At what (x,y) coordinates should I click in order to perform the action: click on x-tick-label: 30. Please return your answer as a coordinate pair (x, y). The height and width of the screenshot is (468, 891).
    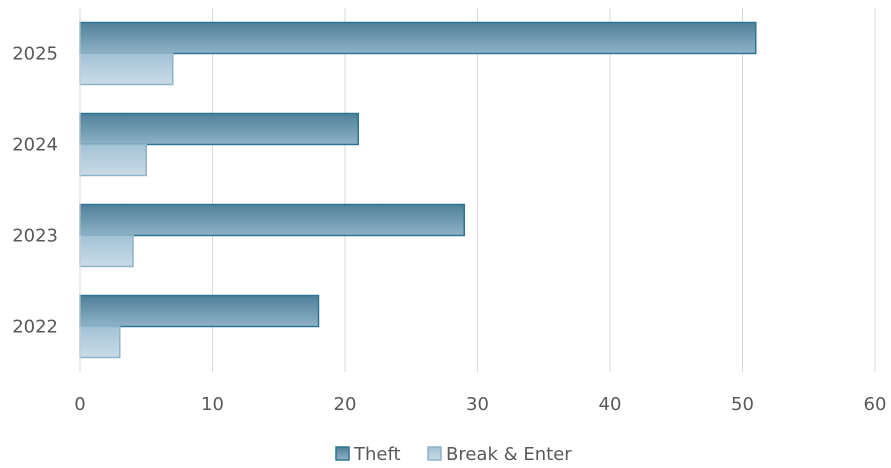
    Looking at the image, I should click on (477, 404).